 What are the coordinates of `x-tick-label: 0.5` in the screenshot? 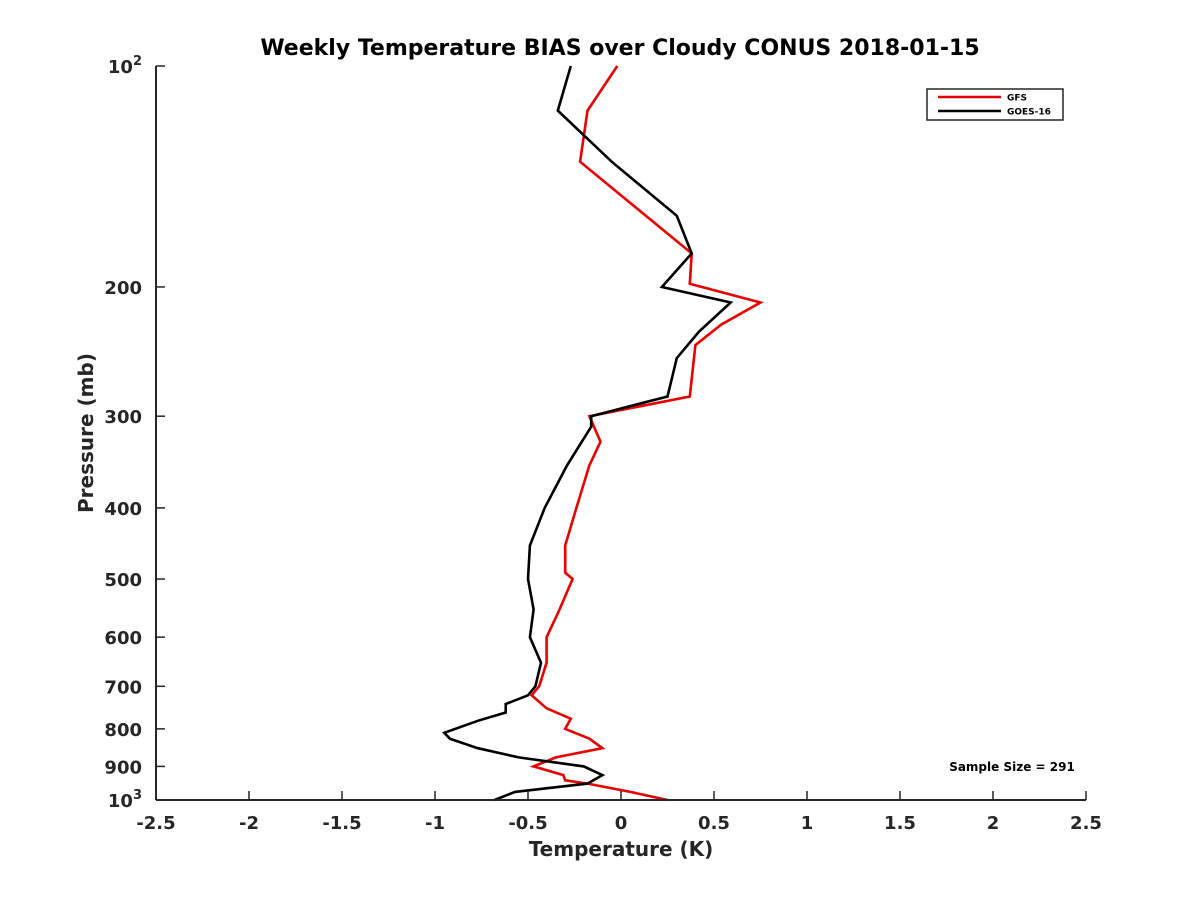 It's located at (714, 823).